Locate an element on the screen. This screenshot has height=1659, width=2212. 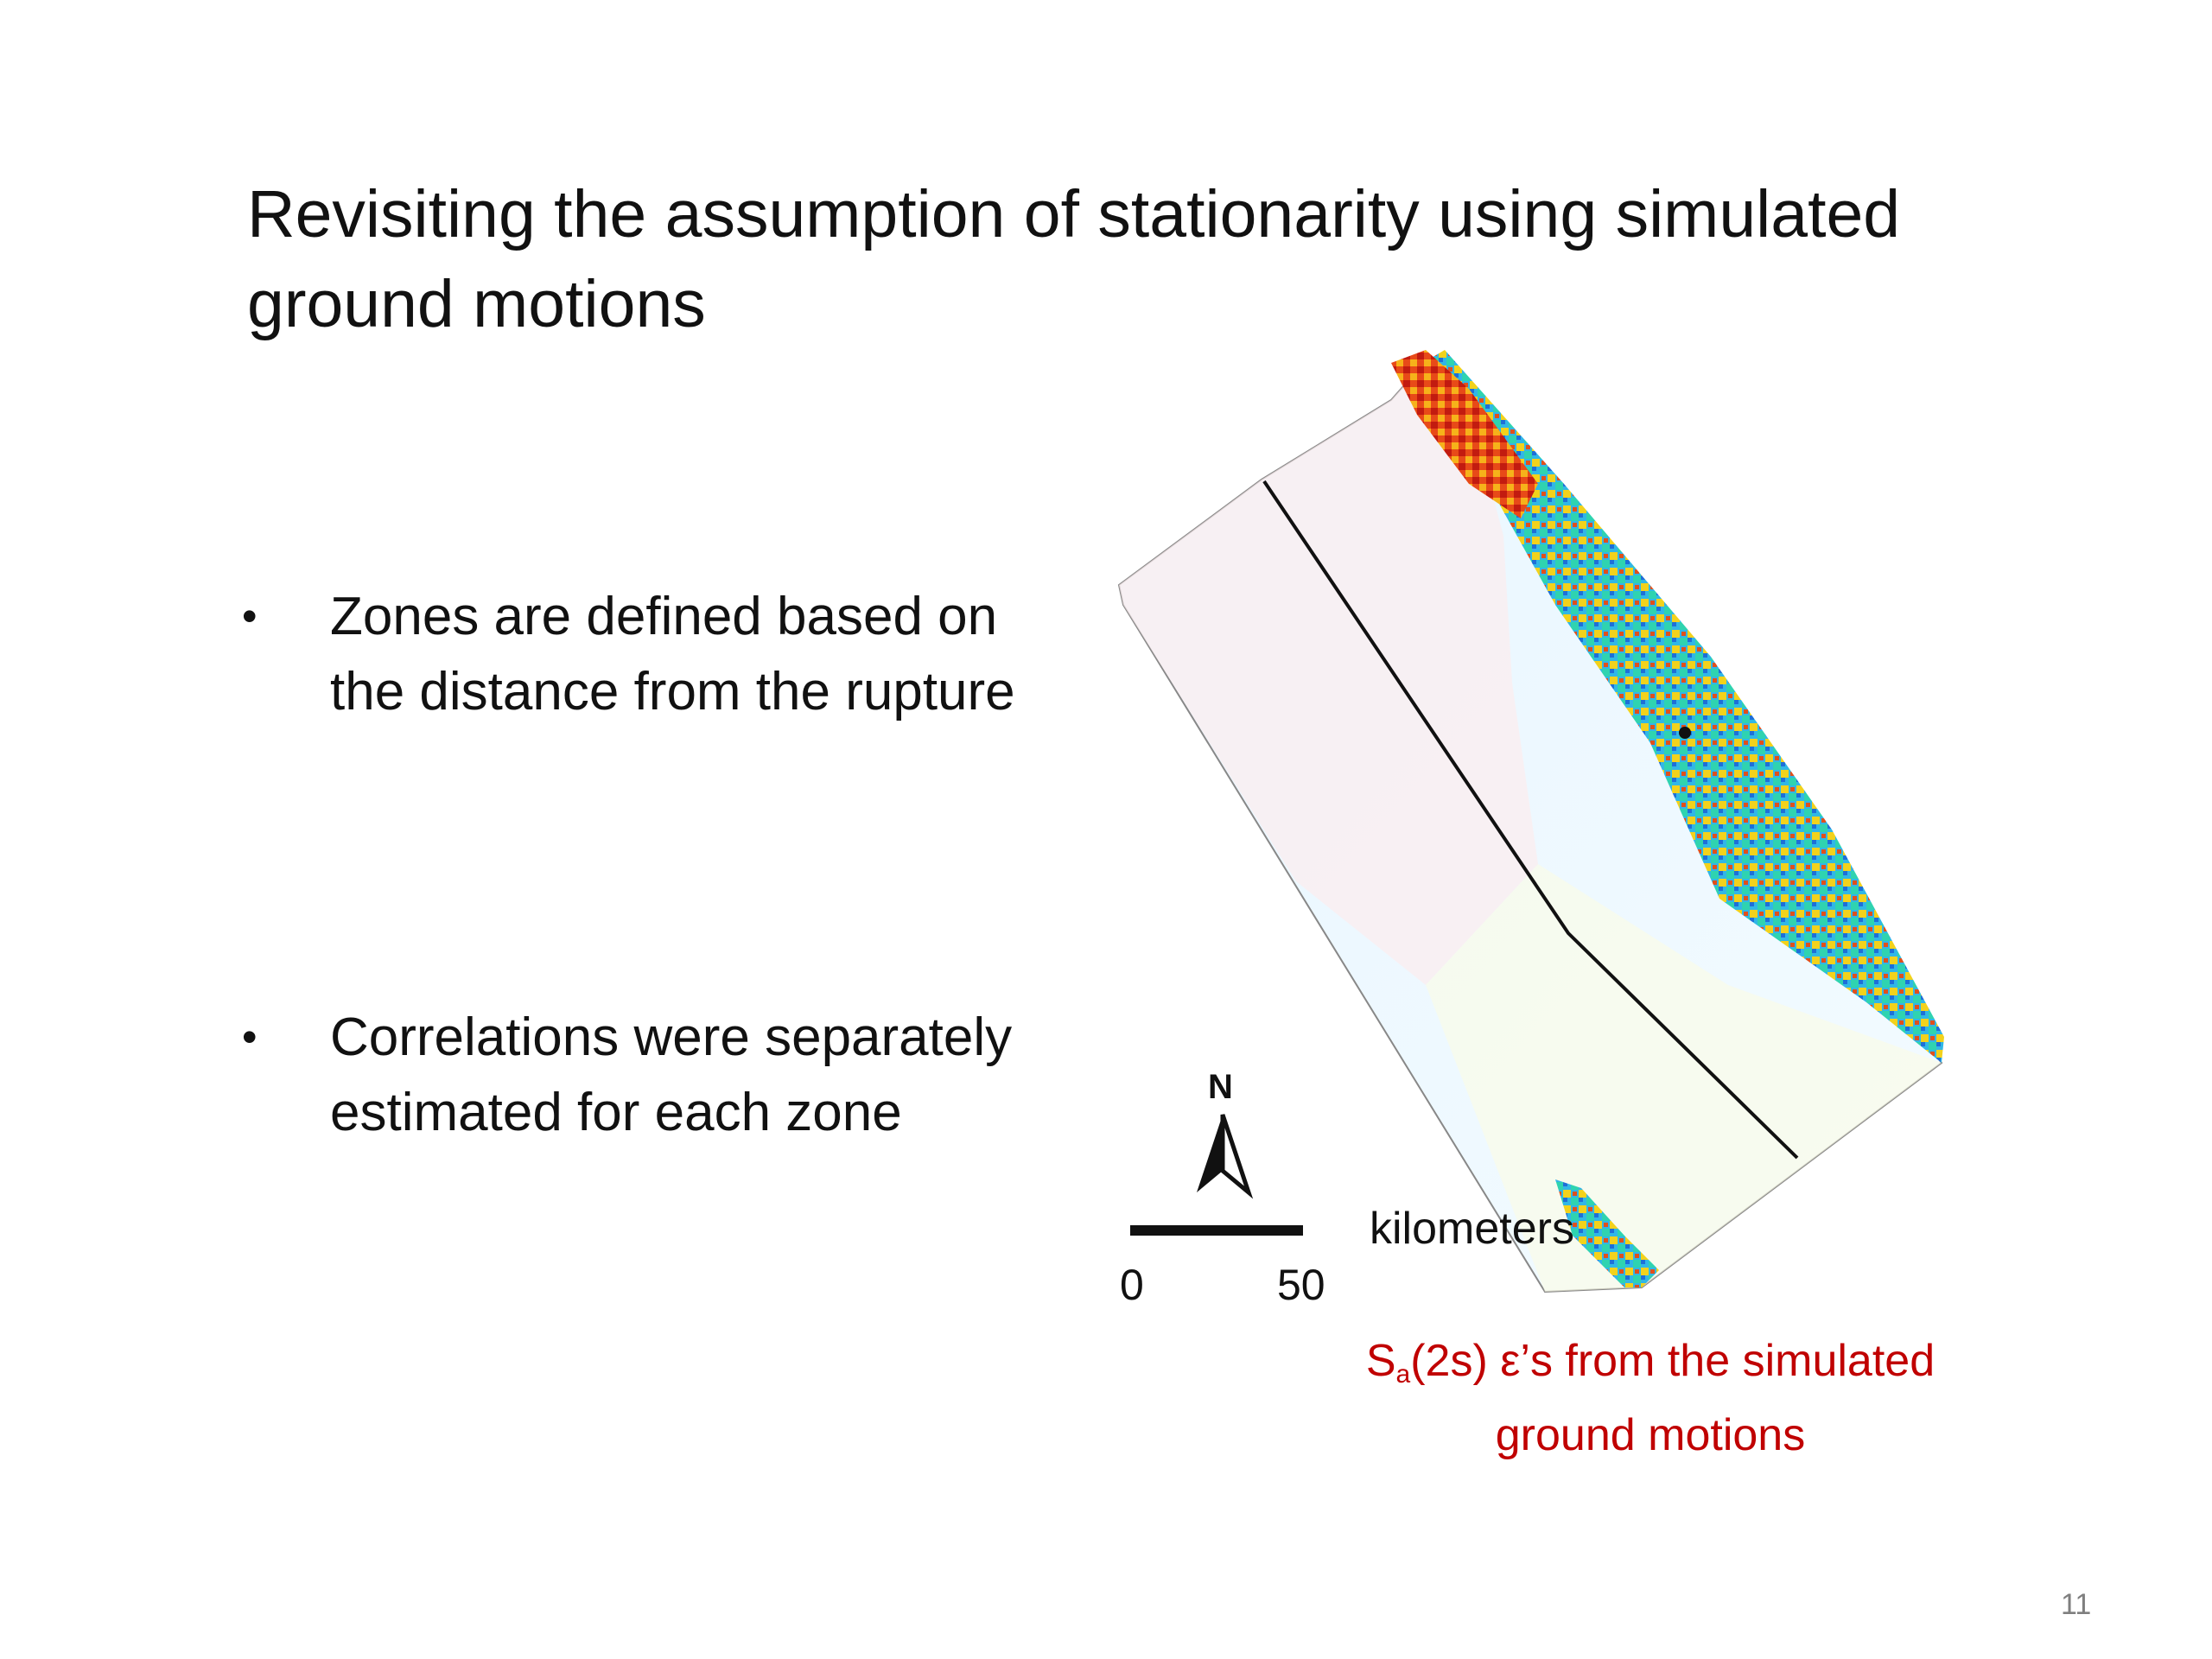
scale-units-label: kilometers is located at coordinates (1472, 1229).